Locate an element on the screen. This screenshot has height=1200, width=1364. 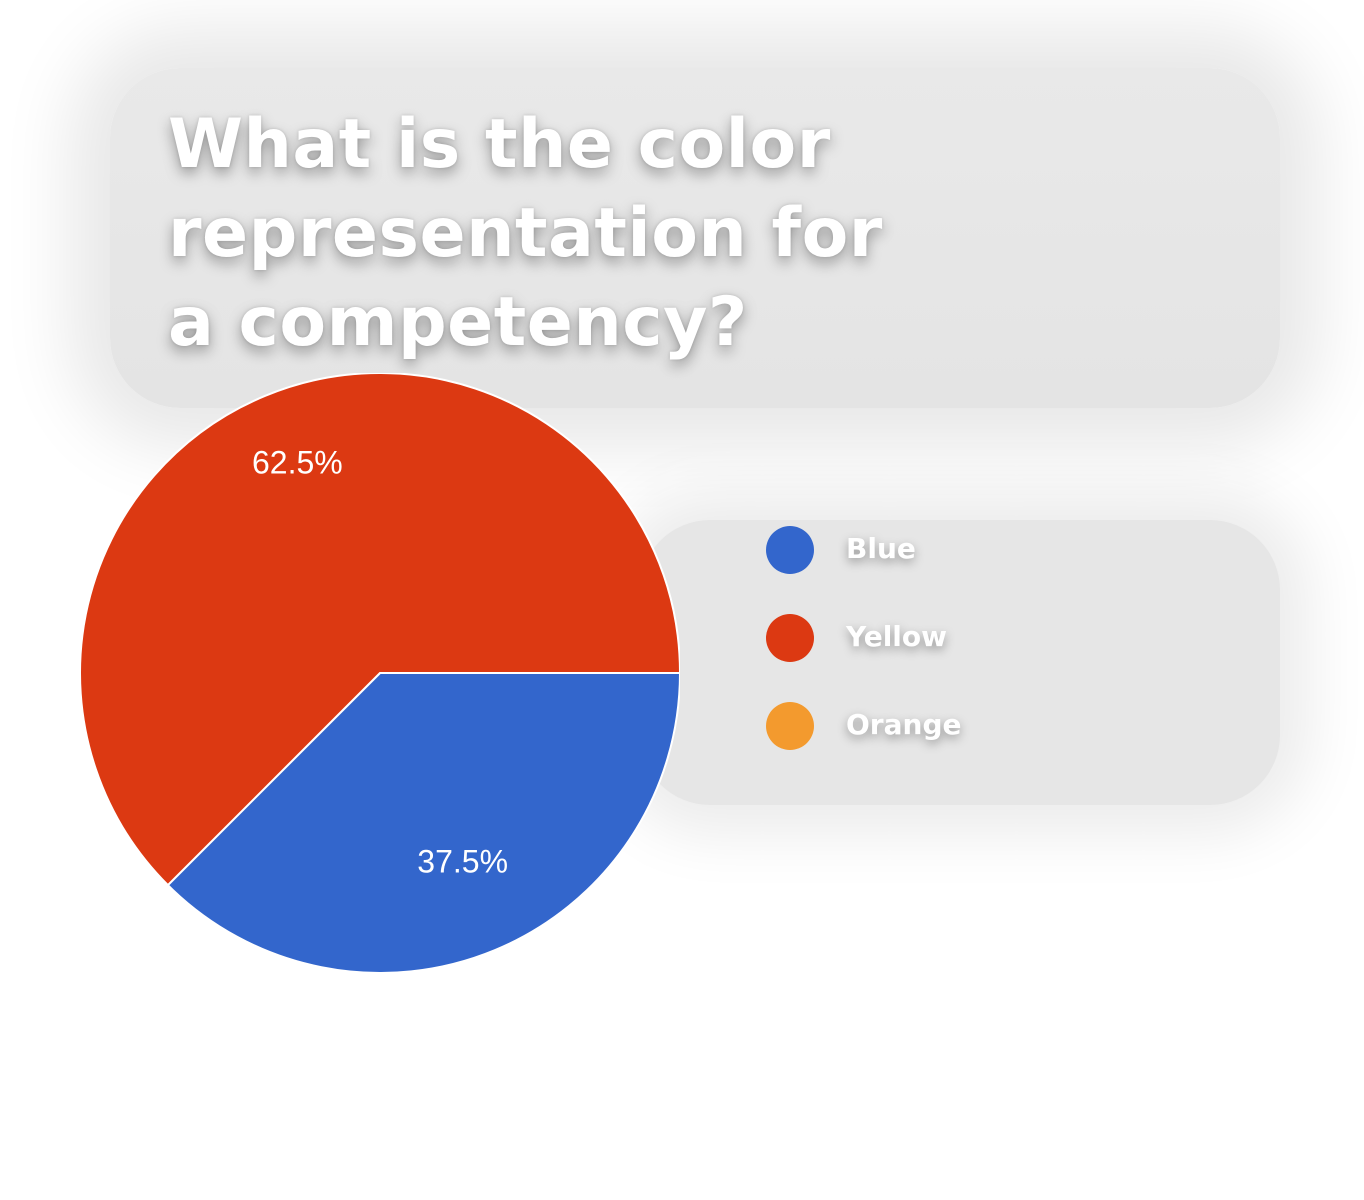
legend-swatch-yellow is located at coordinates (790, 638).